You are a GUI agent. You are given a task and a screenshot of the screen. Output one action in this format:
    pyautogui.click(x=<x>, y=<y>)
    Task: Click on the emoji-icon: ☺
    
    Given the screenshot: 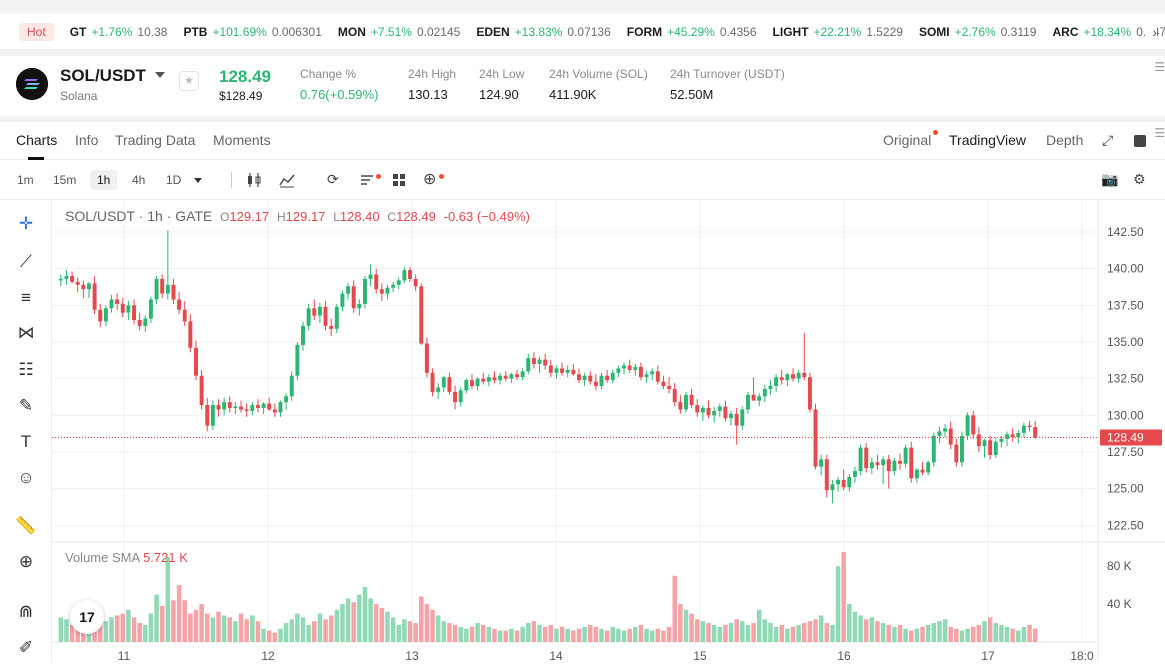 What is the action you would take?
    pyautogui.click(x=26, y=477)
    